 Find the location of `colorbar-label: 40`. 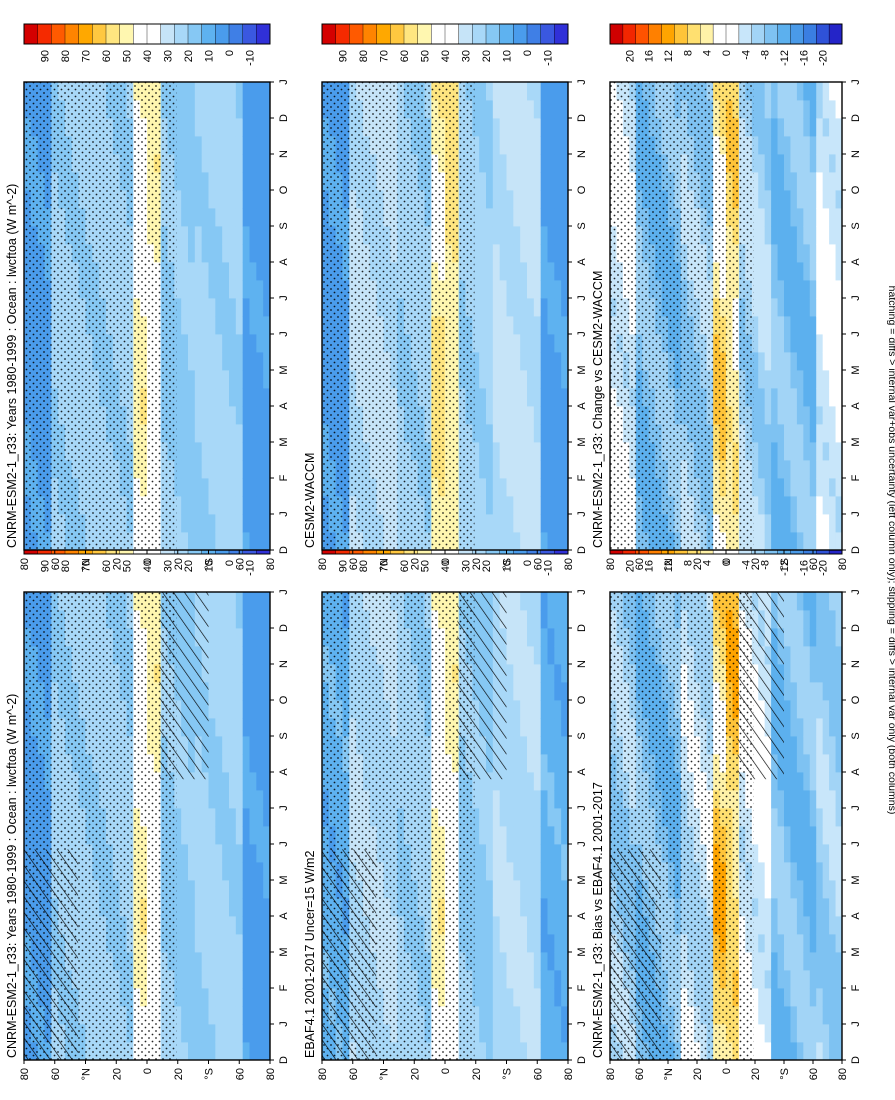

colorbar-label: 40 is located at coordinates (446, 56).